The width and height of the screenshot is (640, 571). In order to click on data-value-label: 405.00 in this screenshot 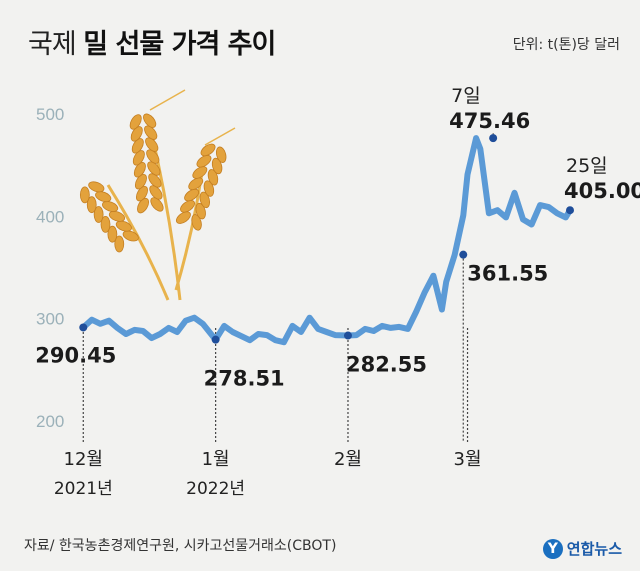, I will do `click(602, 191)`.